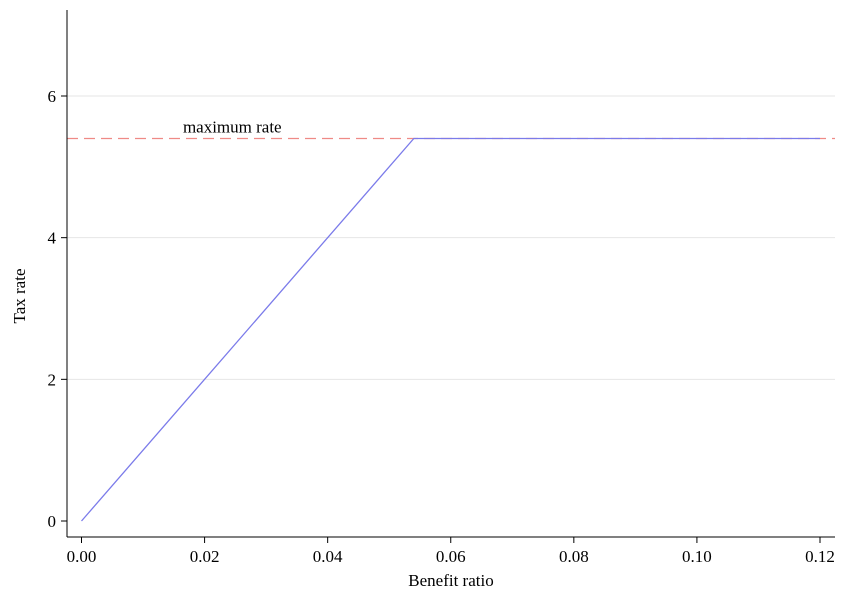 This screenshot has height=590, width=841. Describe the element at coordinates (451, 556) in the screenshot. I see `x-tick-label: 0.06` at that location.